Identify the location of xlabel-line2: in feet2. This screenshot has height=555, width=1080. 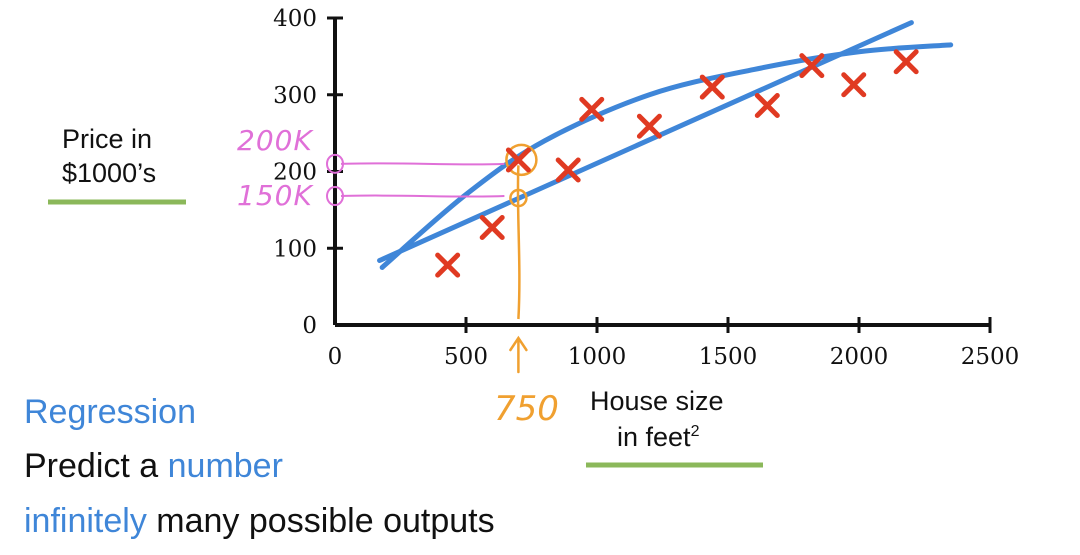
(658, 437).